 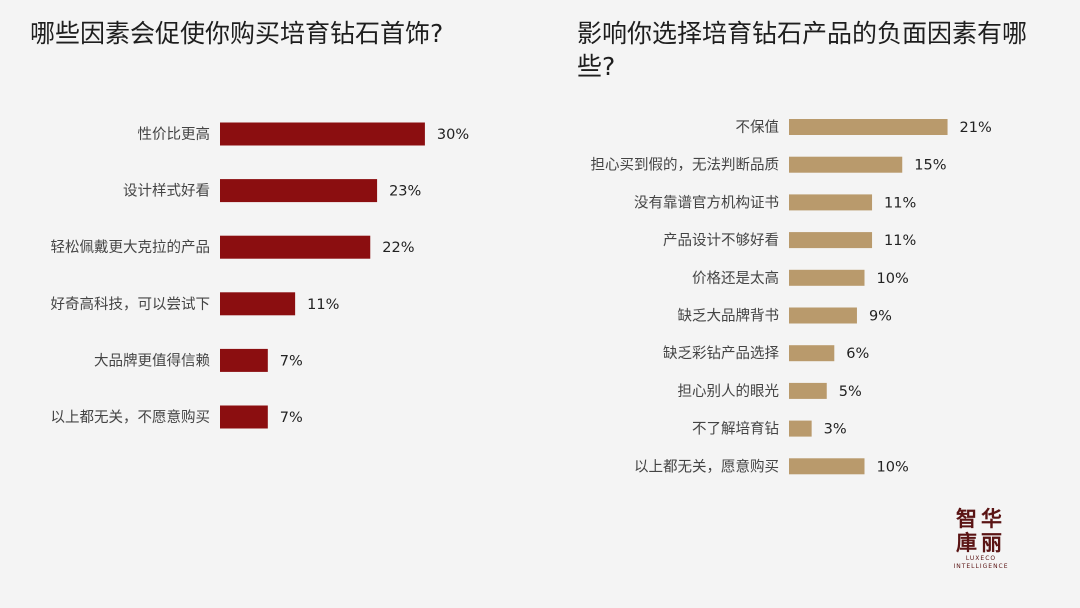 What do you see at coordinates (706, 202) in the screenshot?
I see `negative-category-label: 没有靠谱官方机构证书` at bounding box center [706, 202].